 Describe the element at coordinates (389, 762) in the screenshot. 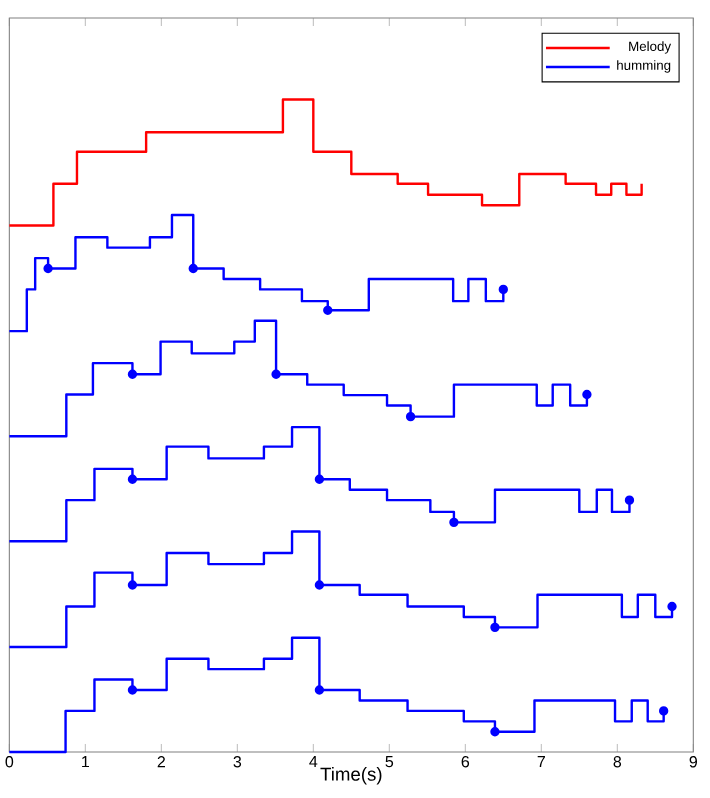

I see `x-tick-label: 5` at that location.